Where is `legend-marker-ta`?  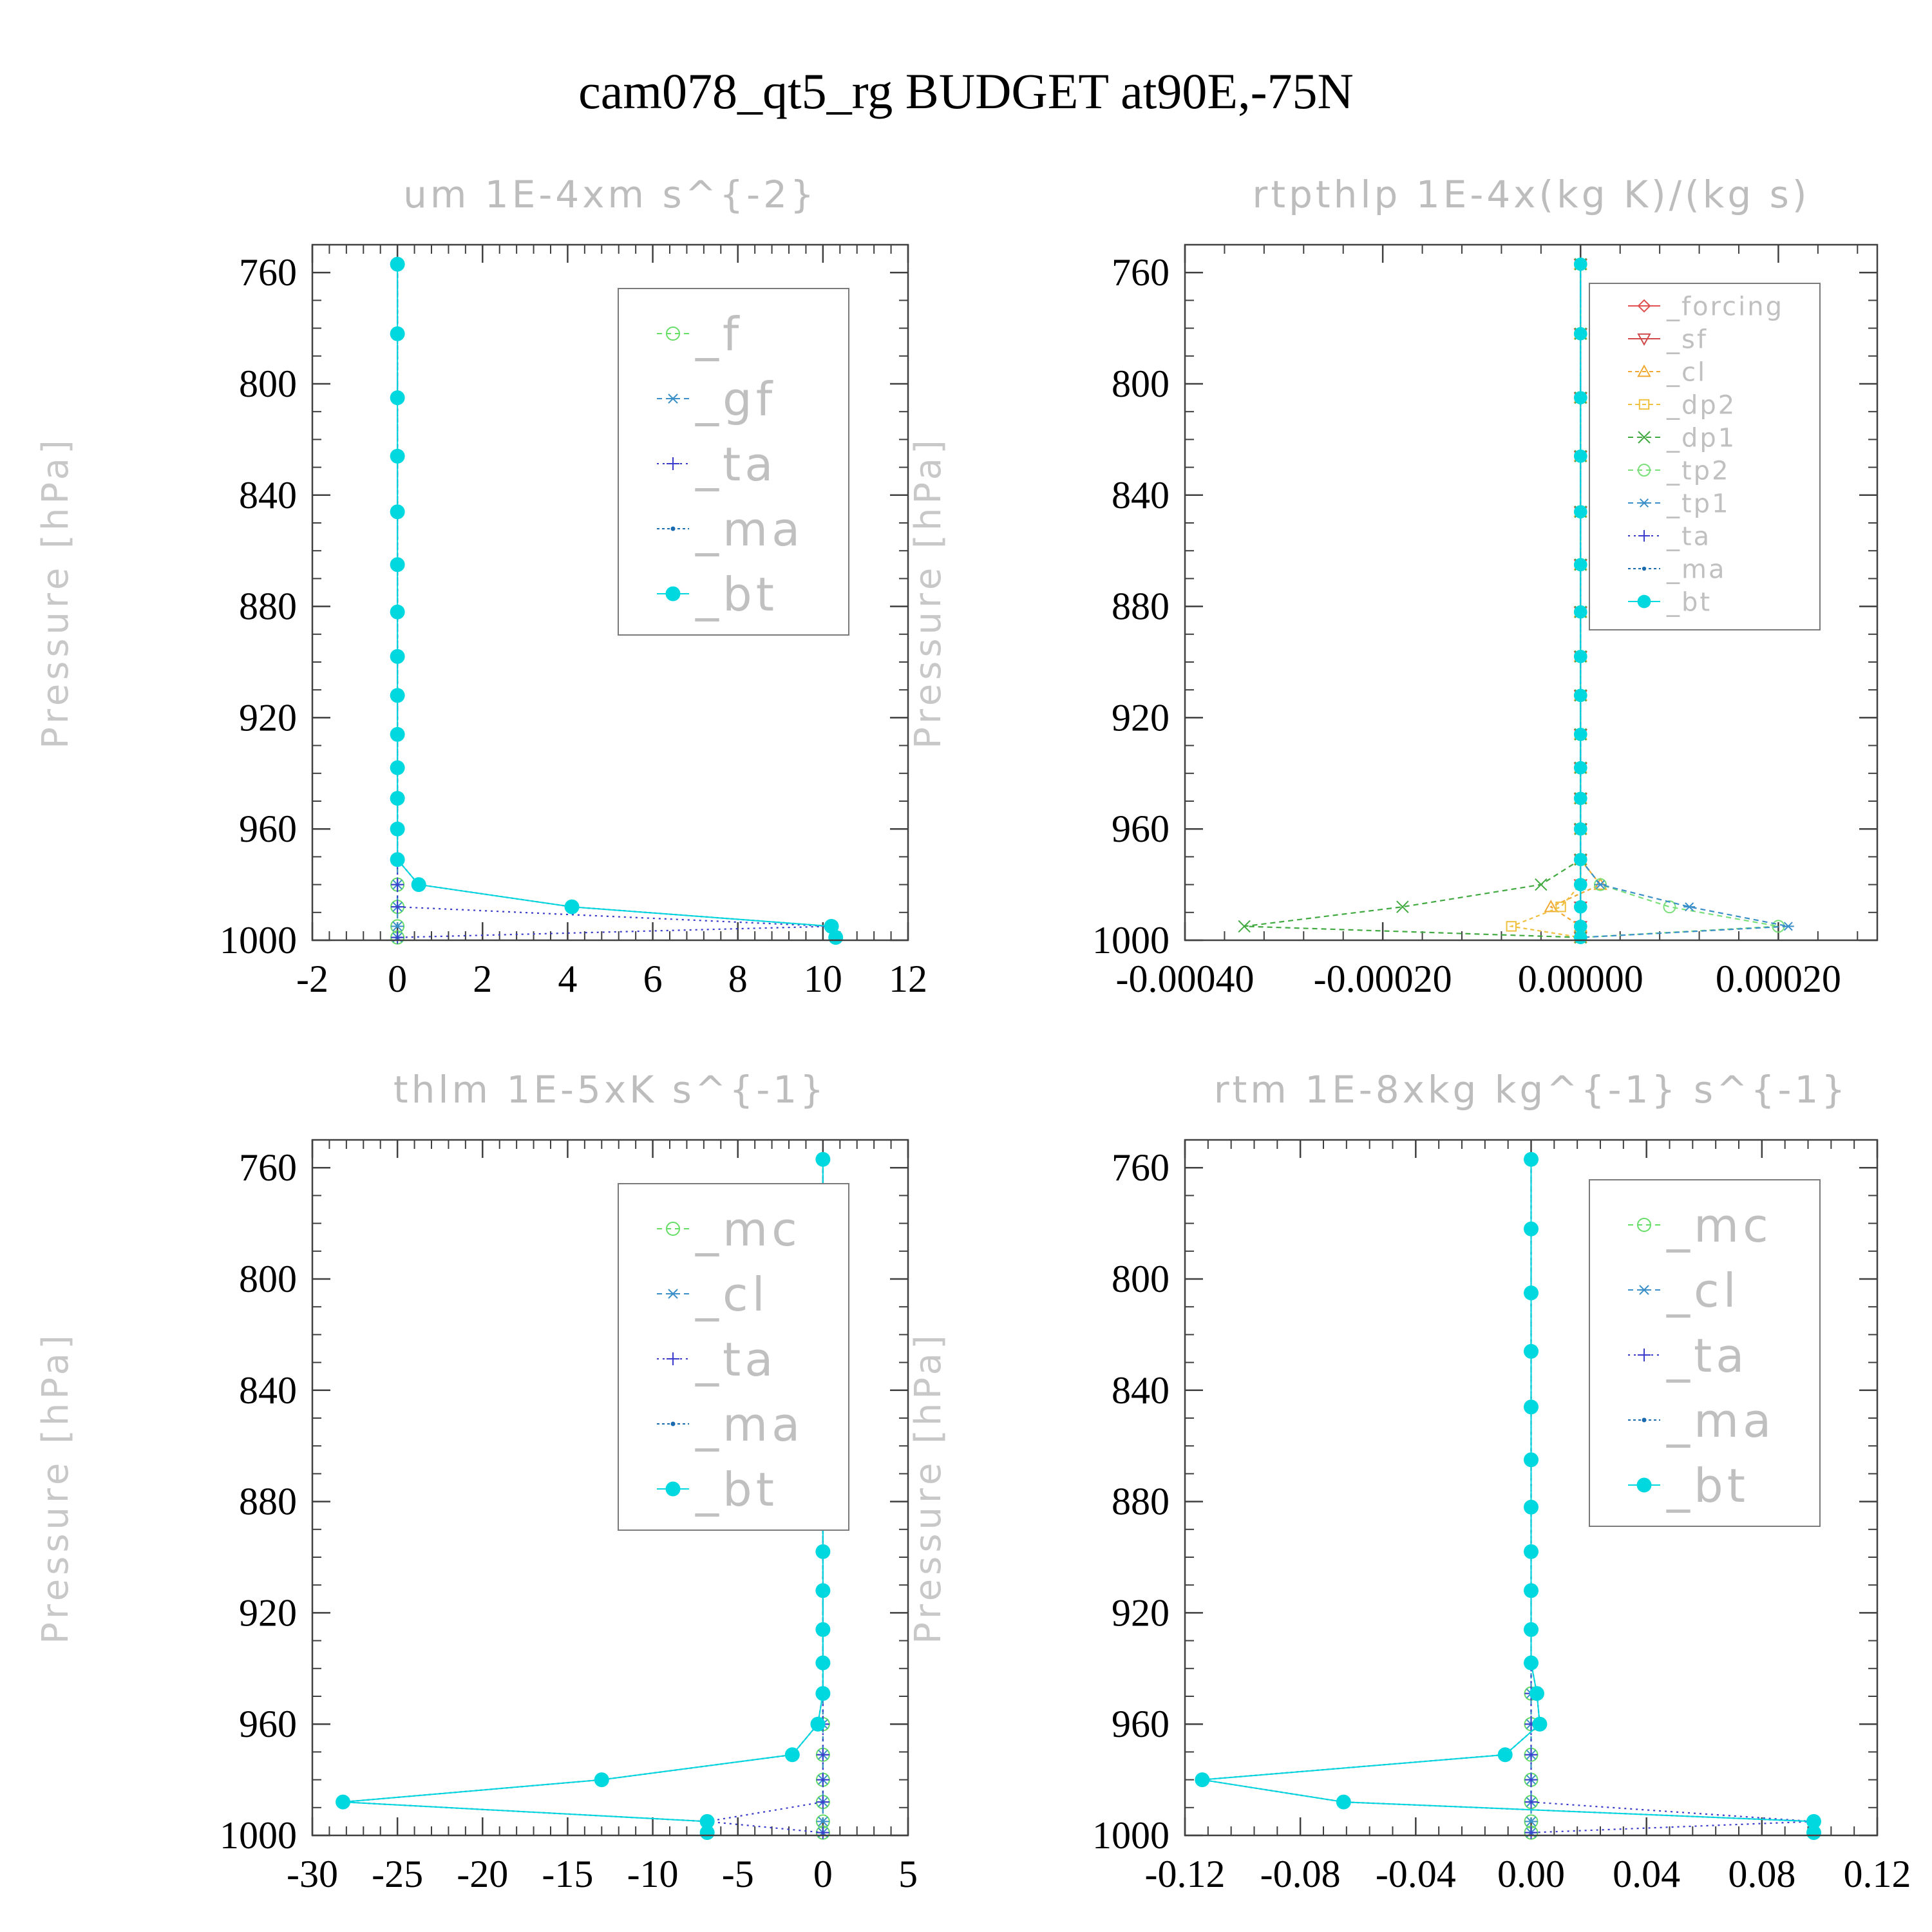
legend-marker-ta is located at coordinates (1644, 1355).